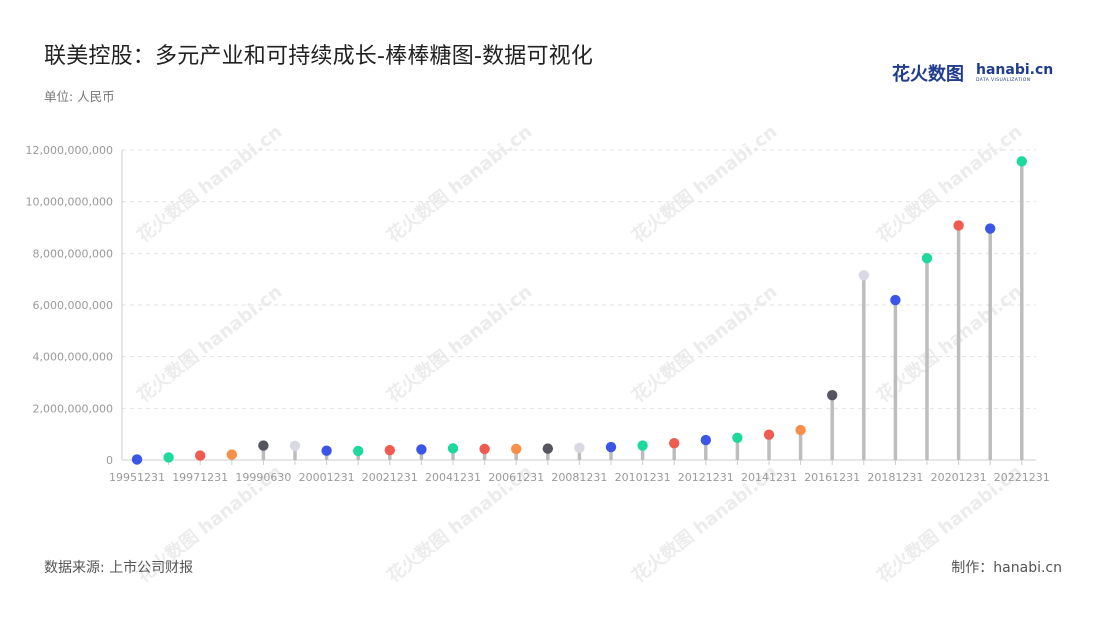  What do you see at coordinates (200, 477) in the screenshot?
I see `x-tick-label: 19971231` at bounding box center [200, 477].